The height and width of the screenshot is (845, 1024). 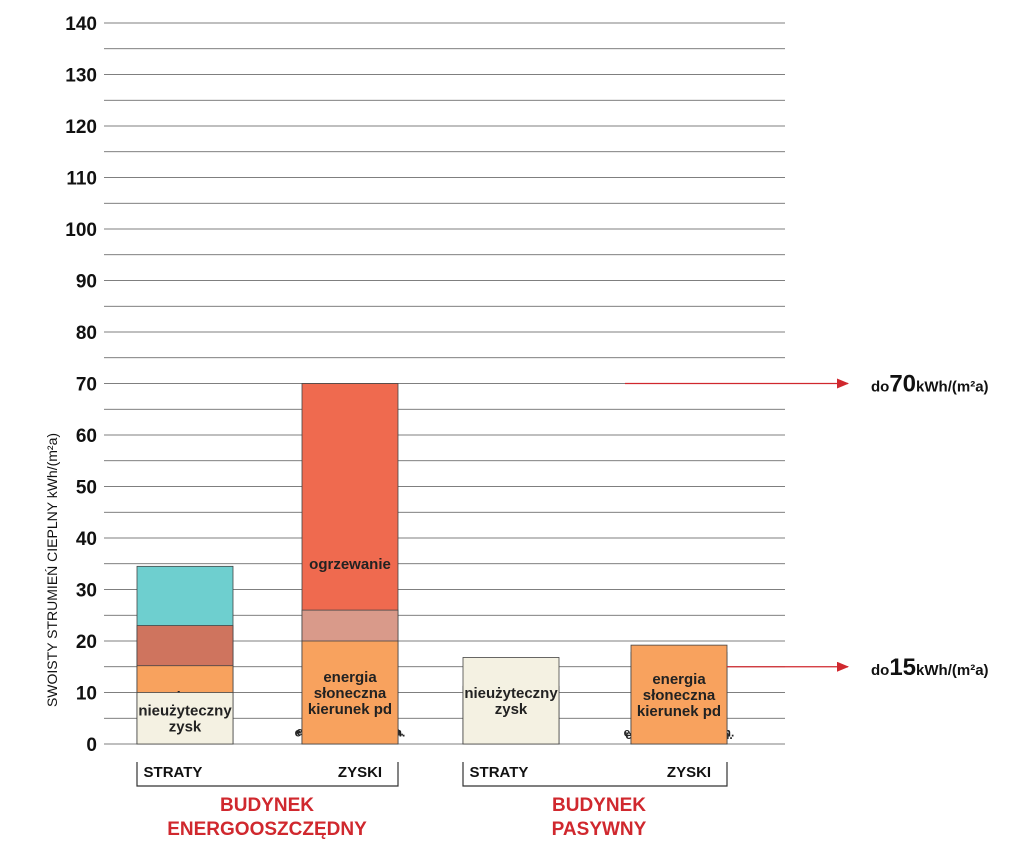 What do you see at coordinates (52, 570) in the screenshot?
I see `y-axis-label: SWOISTY STRUMIEŃ CIEPLNY kWh/(m²a)` at bounding box center [52, 570].